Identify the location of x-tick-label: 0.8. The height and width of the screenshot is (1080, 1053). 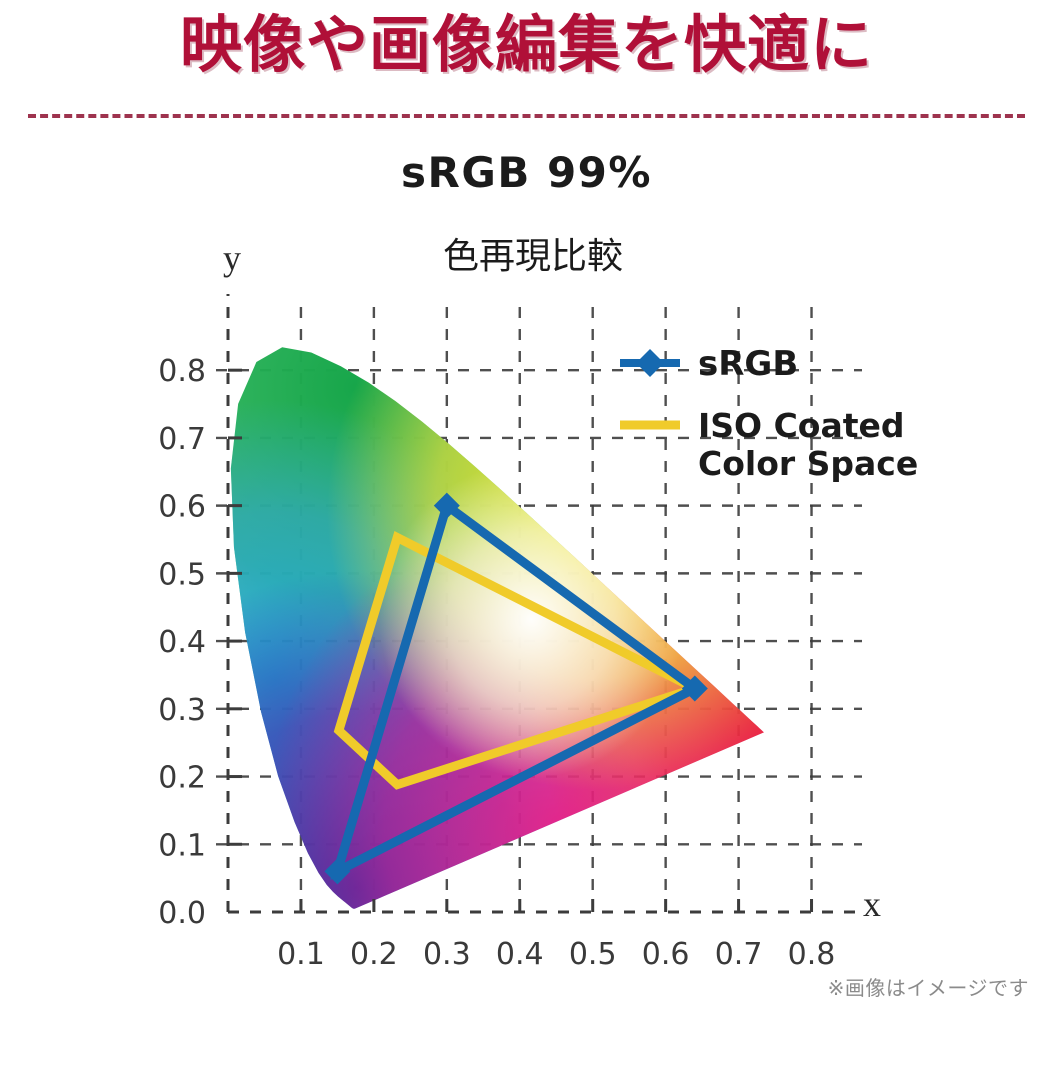
(812, 954).